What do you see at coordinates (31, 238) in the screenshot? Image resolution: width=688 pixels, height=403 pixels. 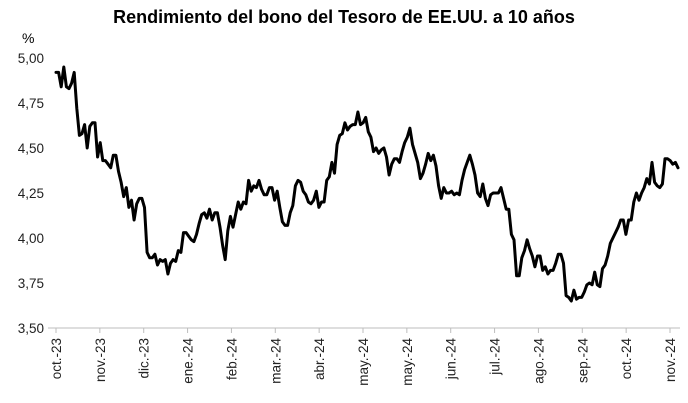 I see `y-tick-label: 4,00` at bounding box center [31, 238].